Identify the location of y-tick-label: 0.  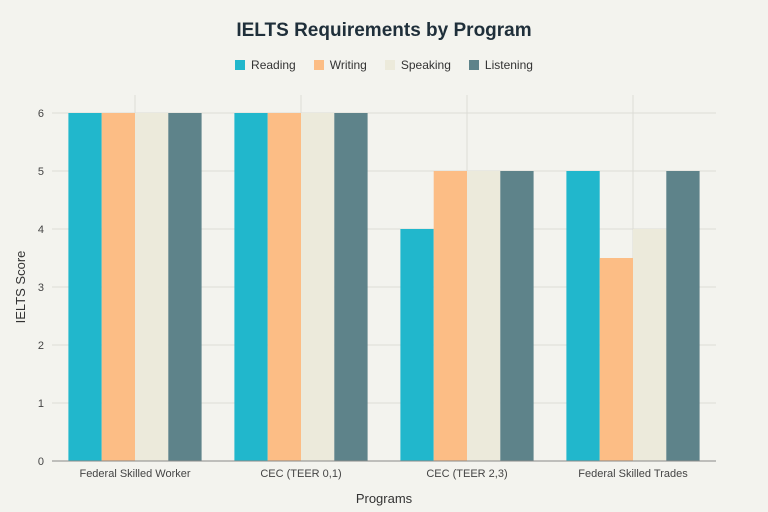
(41, 462).